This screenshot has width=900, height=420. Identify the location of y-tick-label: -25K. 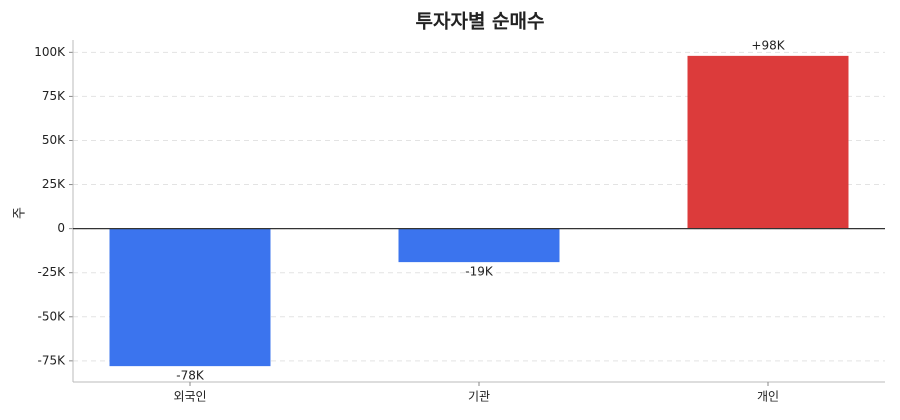
(52, 272).